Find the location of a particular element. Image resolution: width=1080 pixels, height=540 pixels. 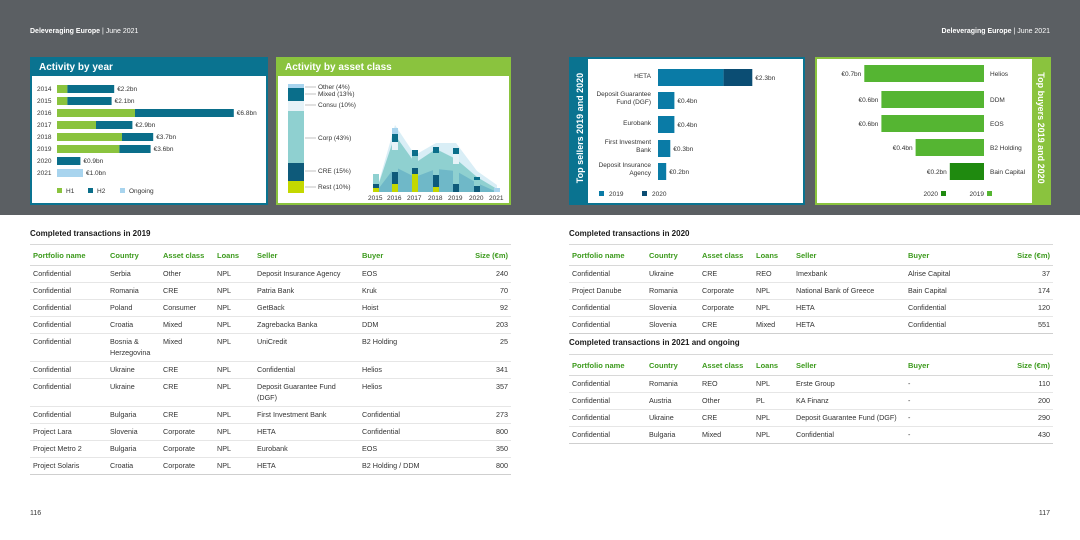

legend-label: 2020 is located at coordinates (659, 194).